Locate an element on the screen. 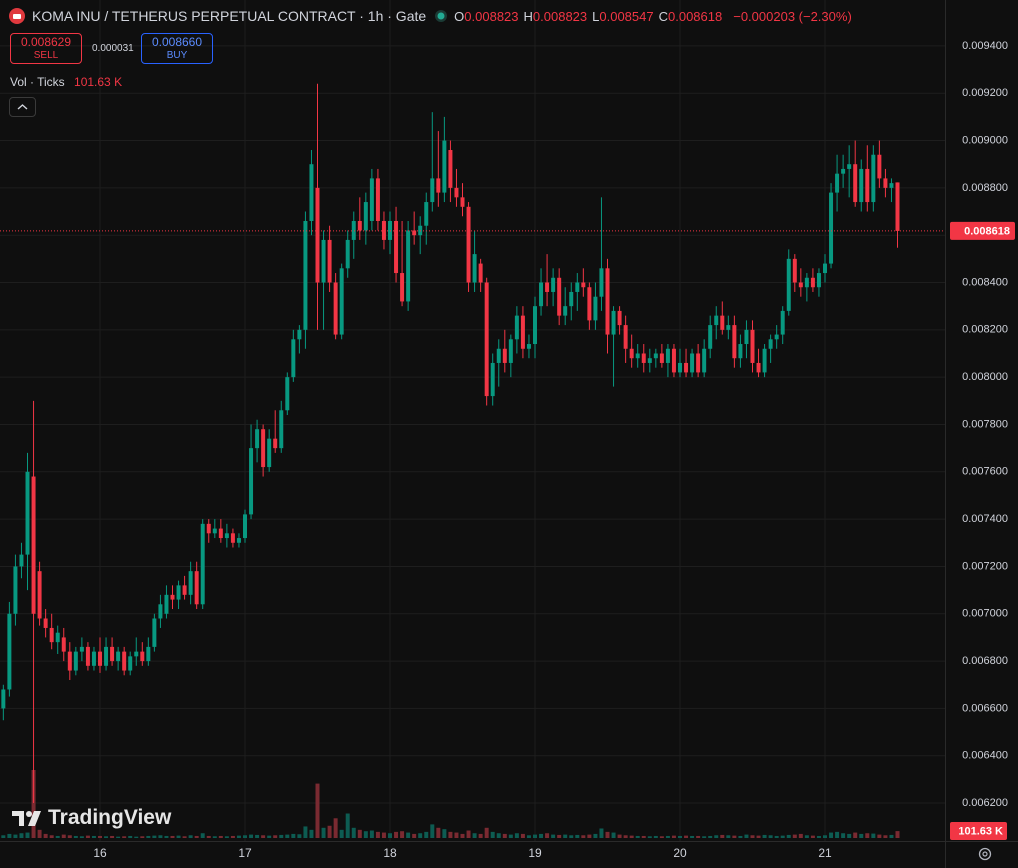  x-tick-label: 20 is located at coordinates (680, 853).